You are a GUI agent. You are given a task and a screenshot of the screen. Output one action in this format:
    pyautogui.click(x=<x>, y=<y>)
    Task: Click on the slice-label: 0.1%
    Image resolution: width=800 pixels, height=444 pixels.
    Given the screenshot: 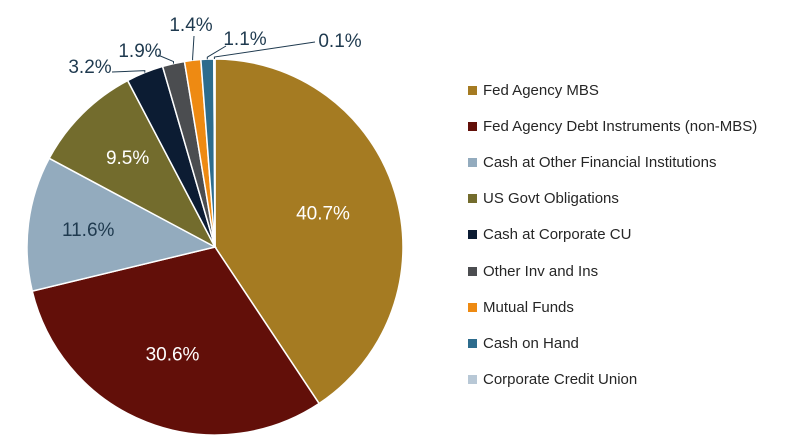 What is the action you would take?
    pyautogui.click(x=339, y=41)
    